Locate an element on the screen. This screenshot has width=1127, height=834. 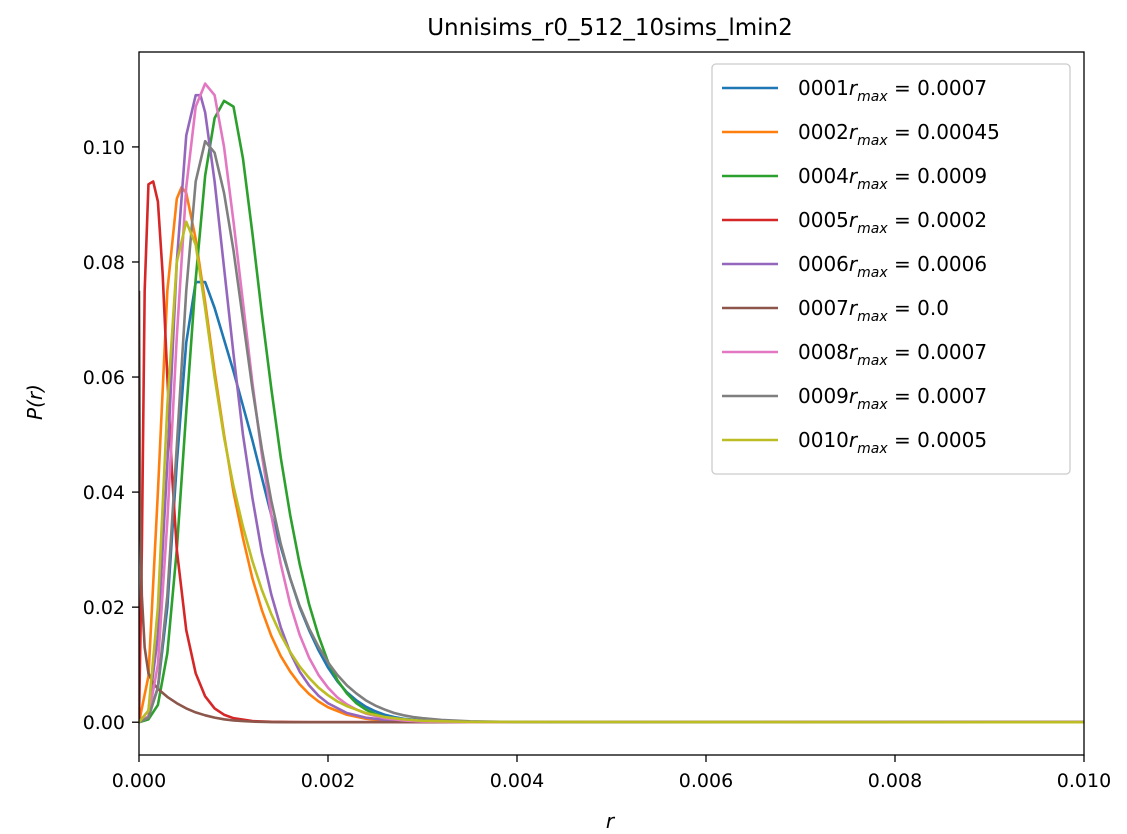
x-tick-label: 0.006 is located at coordinates (706, 781).